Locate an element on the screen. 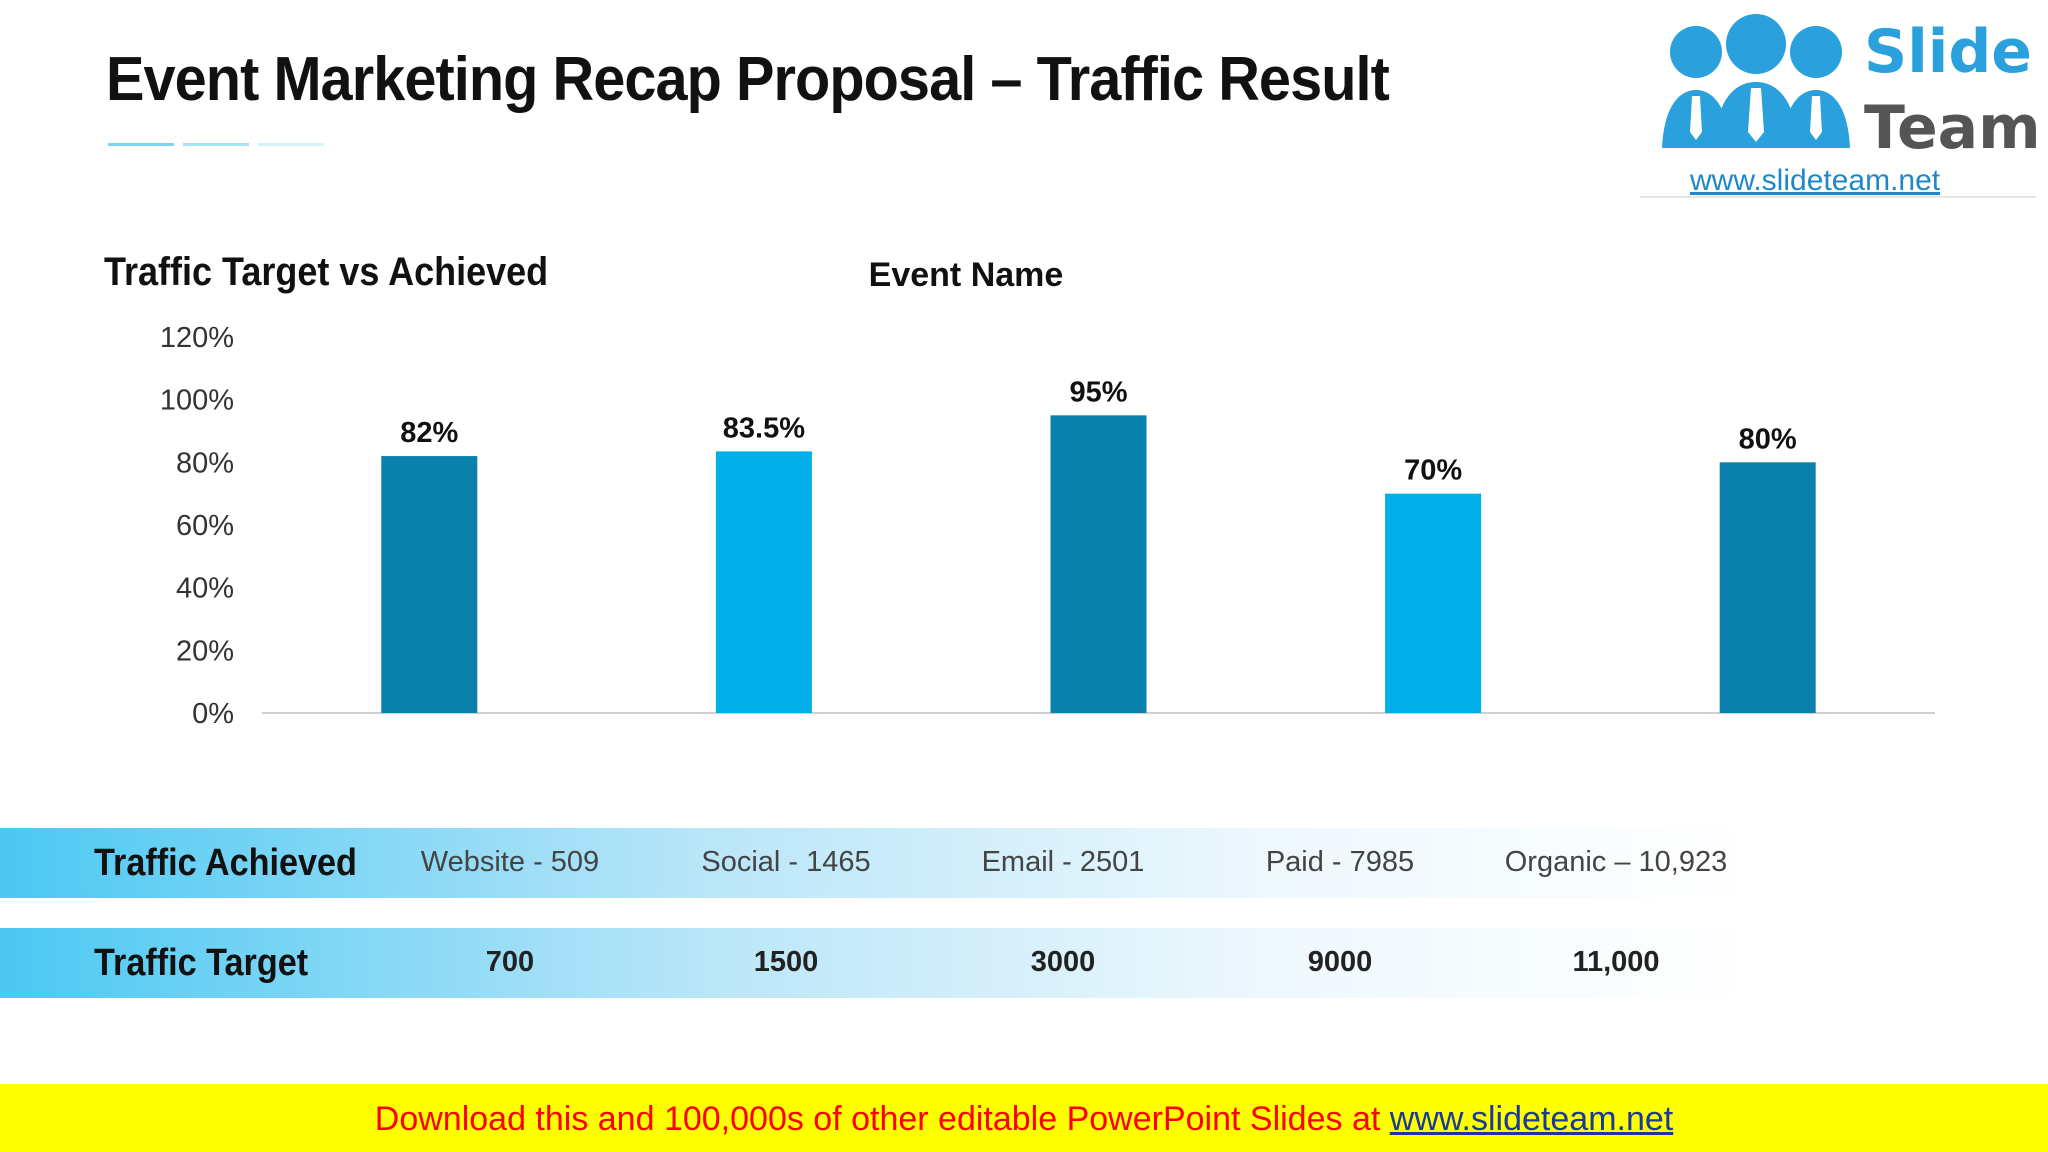  y-tick-label: 20% is located at coordinates (205, 651).